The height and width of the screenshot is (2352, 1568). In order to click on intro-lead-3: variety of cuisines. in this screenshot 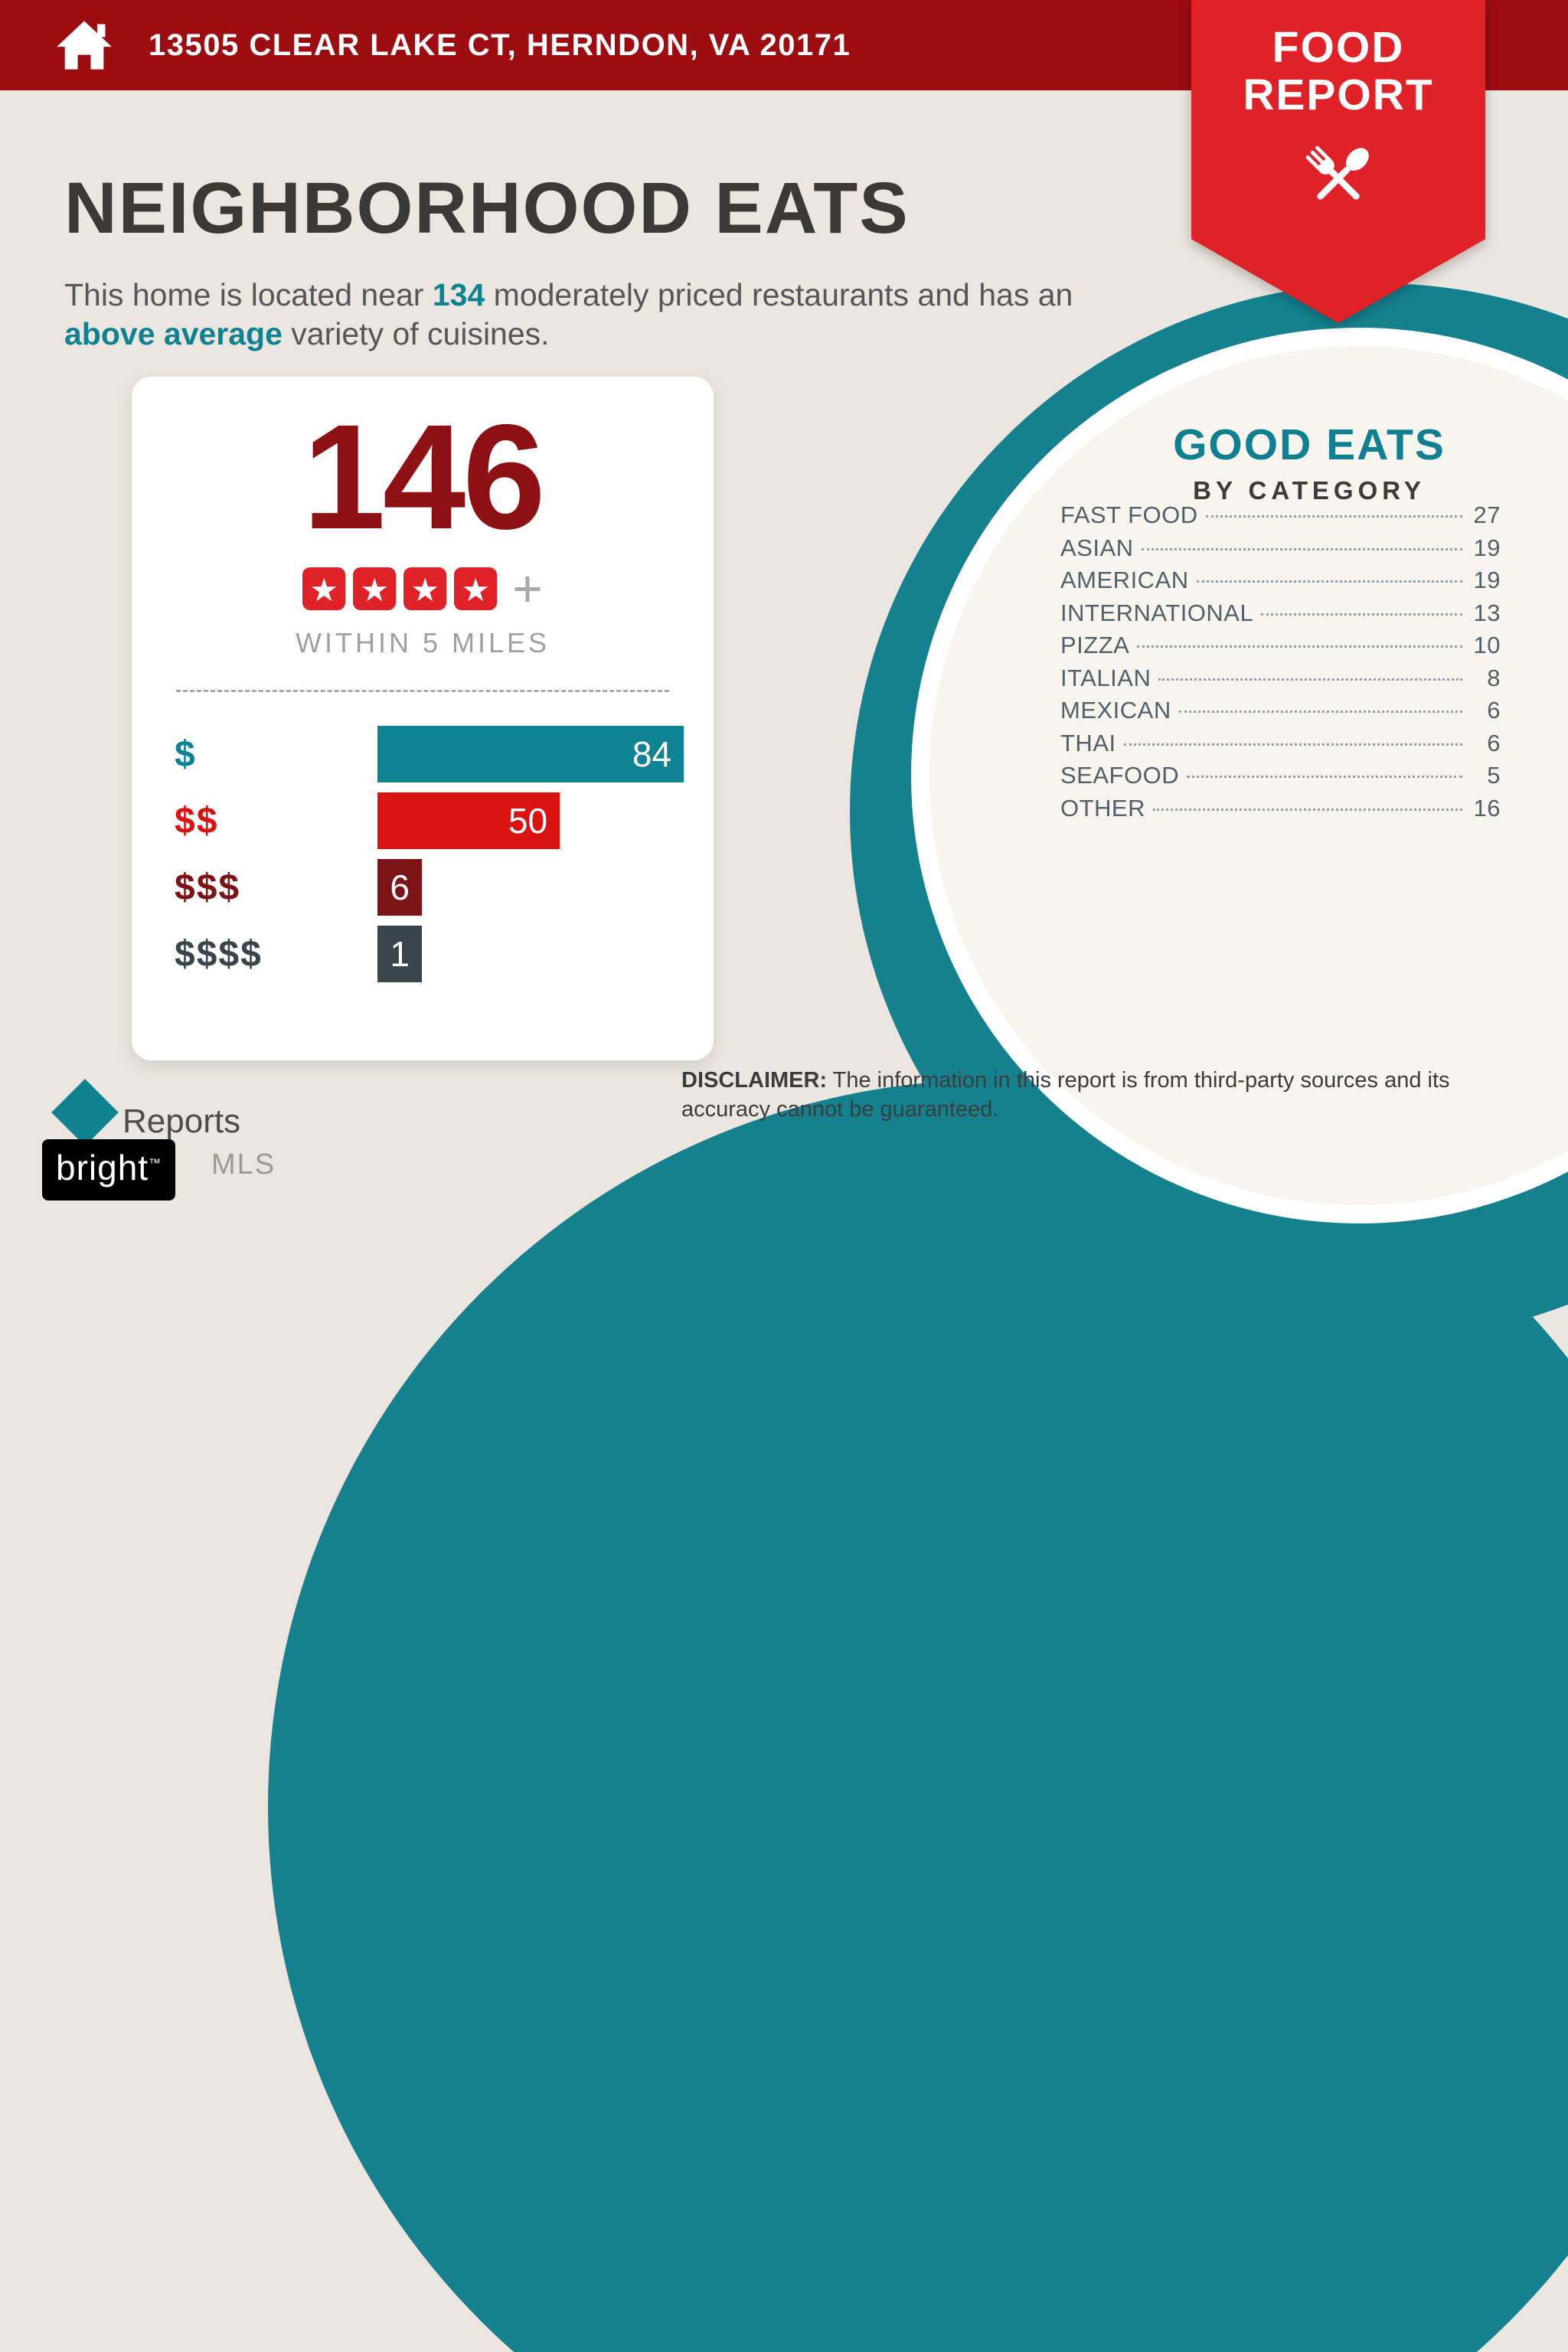, I will do `click(416, 334)`.